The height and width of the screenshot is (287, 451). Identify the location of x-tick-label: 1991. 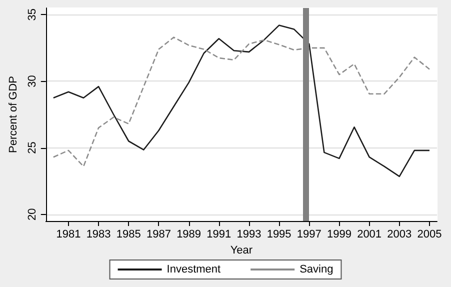
(219, 234).